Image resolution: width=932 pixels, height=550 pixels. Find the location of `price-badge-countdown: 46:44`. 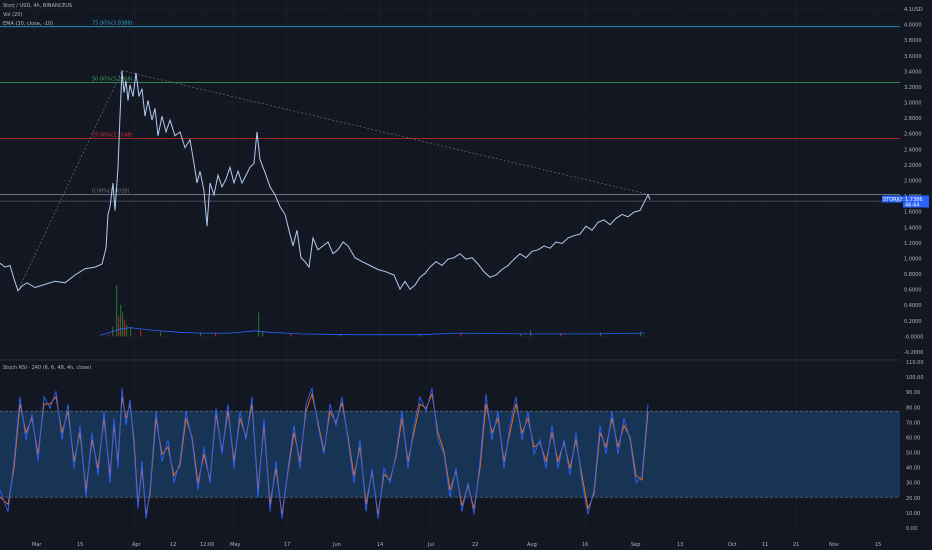

price-badge-countdown: 46:44 is located at coordinates (912, 206).